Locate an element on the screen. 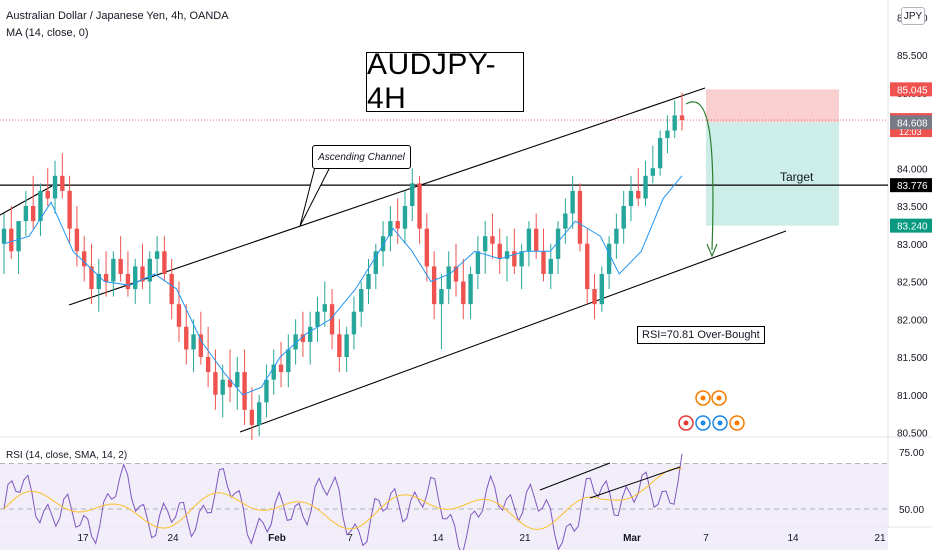  rsi-sma-line is located at coordinates (343, 498).